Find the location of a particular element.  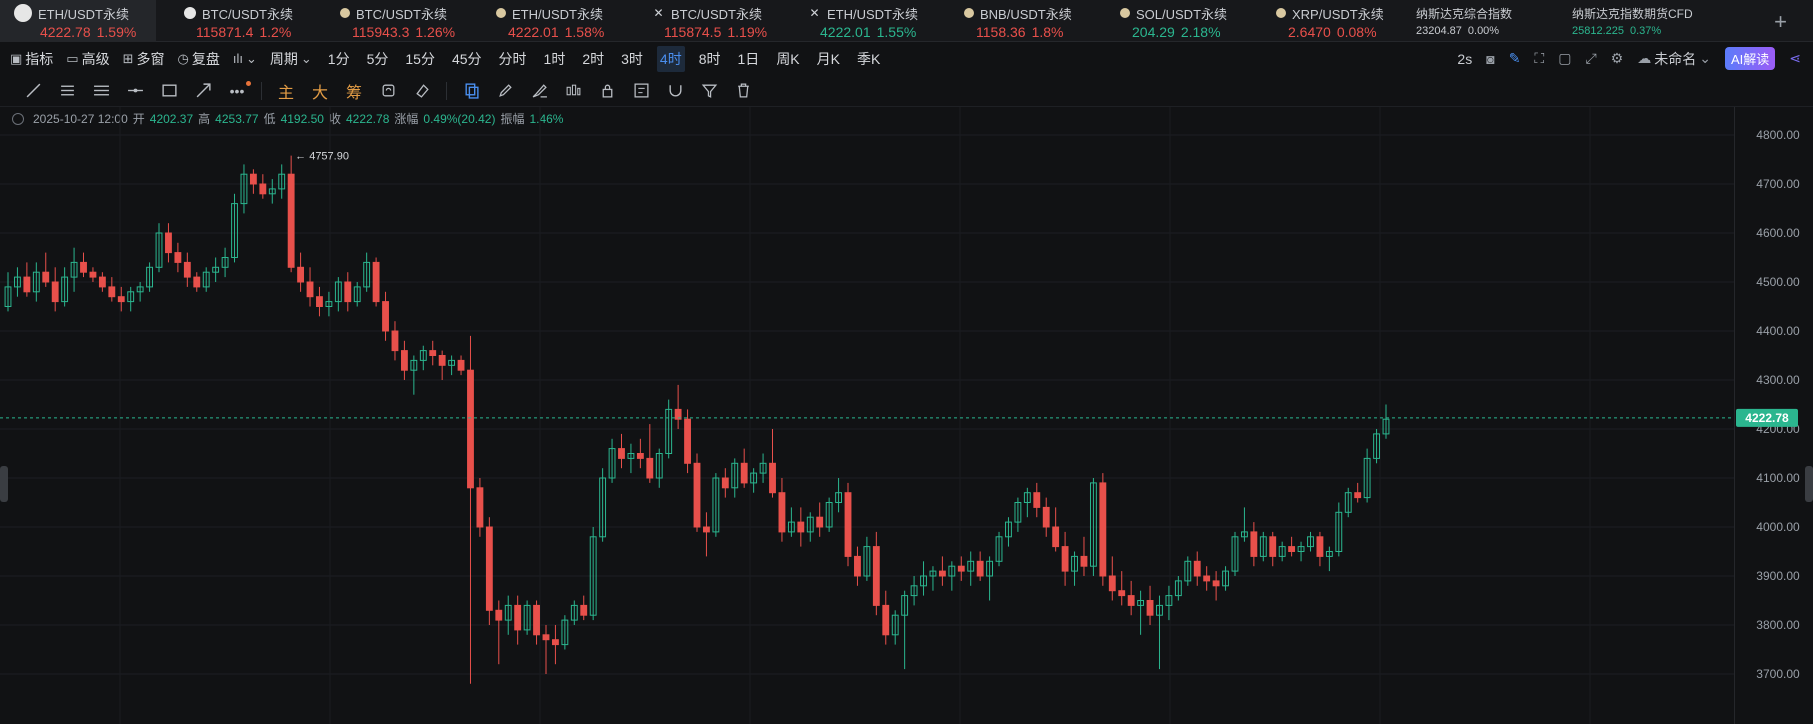

ticker-tab: ✕ ETH/USDT永续 4222.01 1.55% is located at coordinates (858, 21).